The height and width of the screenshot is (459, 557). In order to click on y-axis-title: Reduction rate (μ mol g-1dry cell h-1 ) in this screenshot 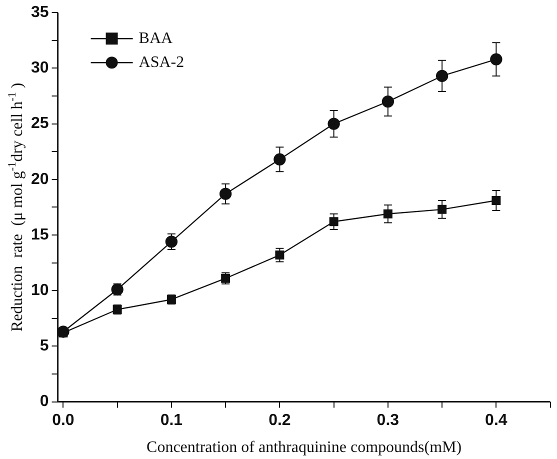, I will do `click(16, 207)`.